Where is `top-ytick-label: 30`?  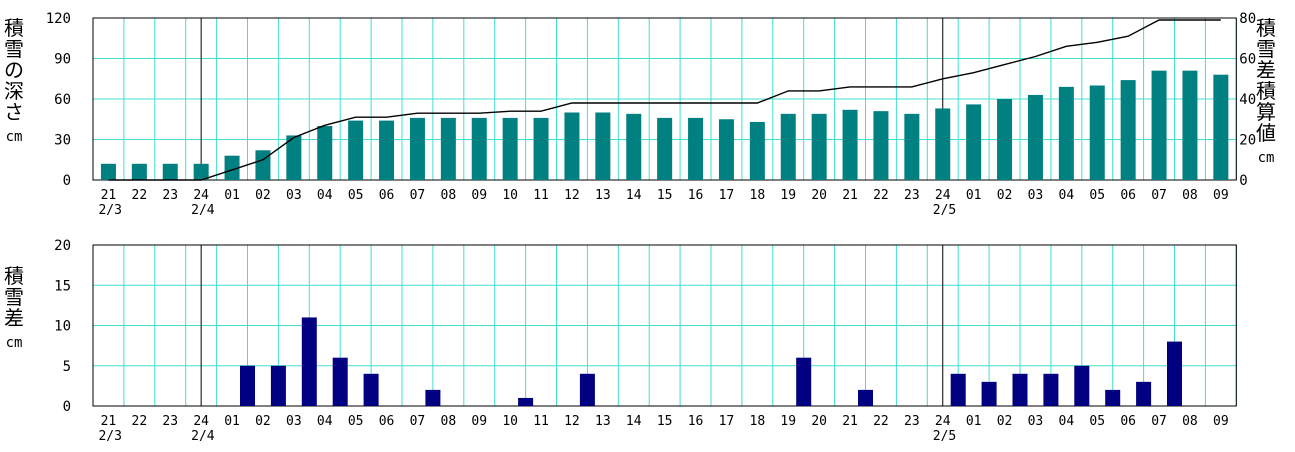
top-ytick-label: 30 is located at coordinates (62, 141).